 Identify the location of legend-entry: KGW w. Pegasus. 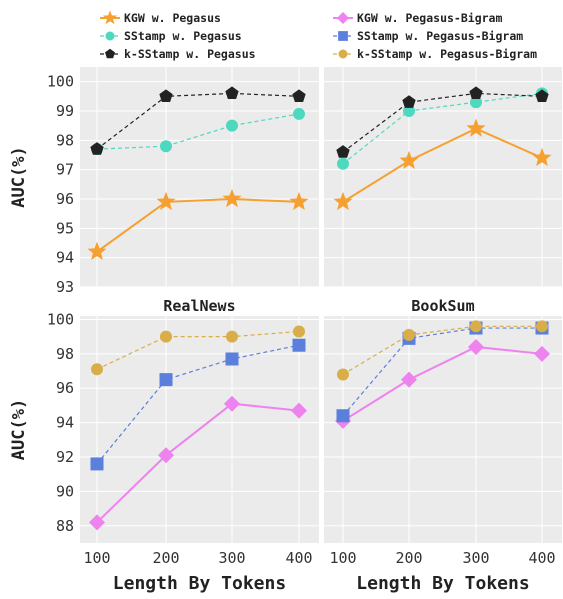
(160, 17).